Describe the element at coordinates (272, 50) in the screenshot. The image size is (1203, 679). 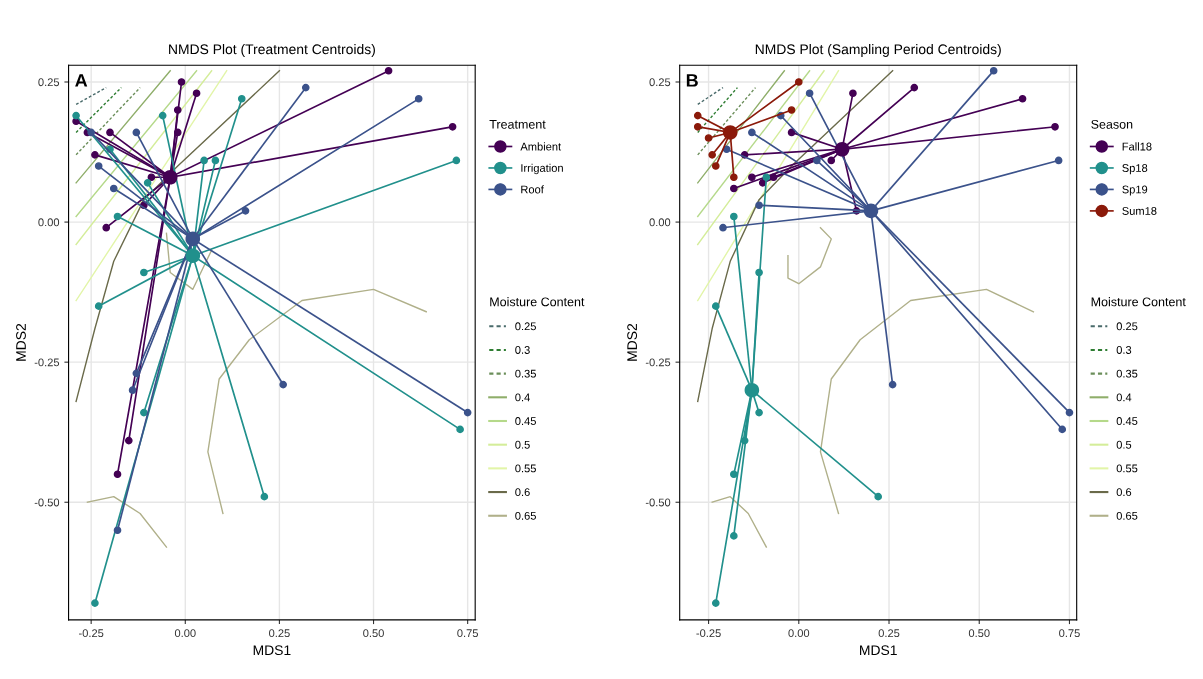
I see `chart-title: NMDS Plot (Treatment Centroids)` at that location.